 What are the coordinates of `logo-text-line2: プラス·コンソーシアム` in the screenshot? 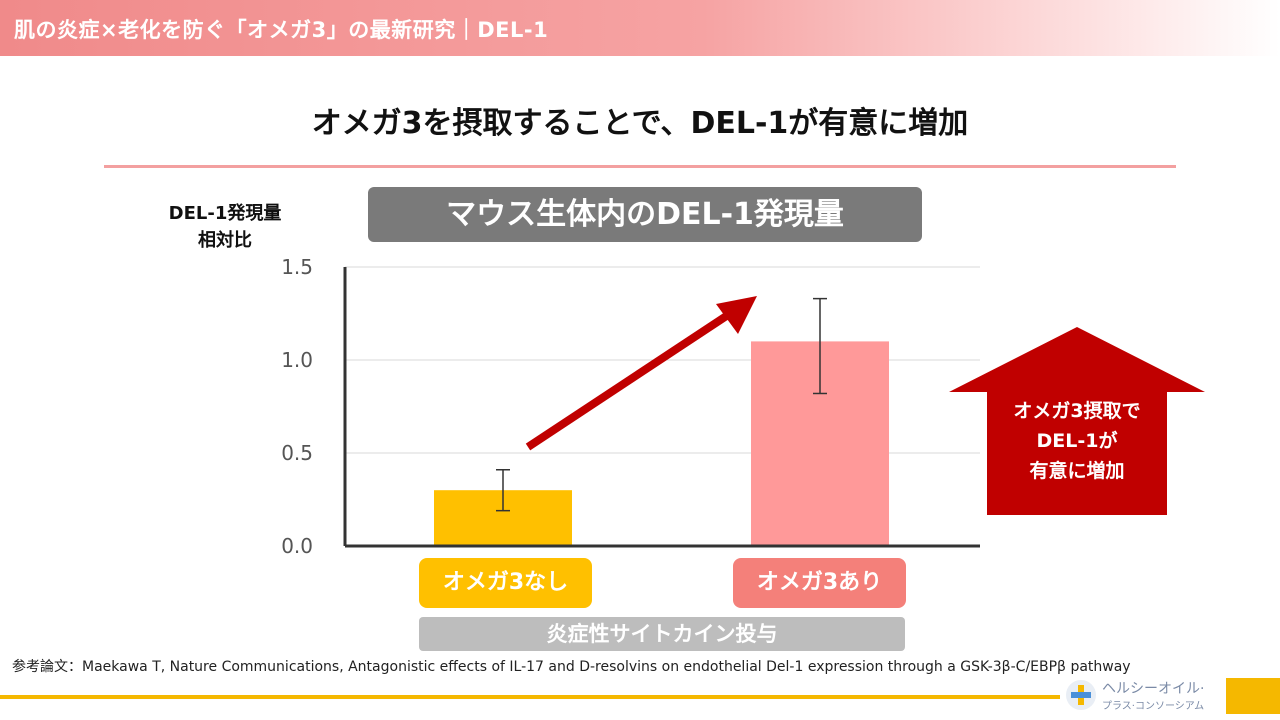 It's located at (1153, 706).